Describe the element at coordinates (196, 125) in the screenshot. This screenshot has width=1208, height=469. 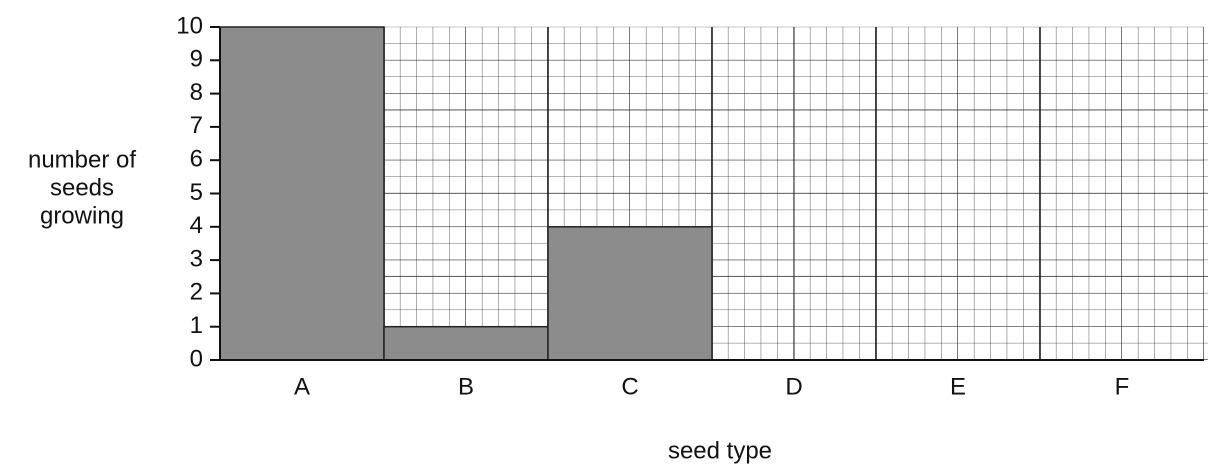
I see `y-tick-label: 7` at that location.